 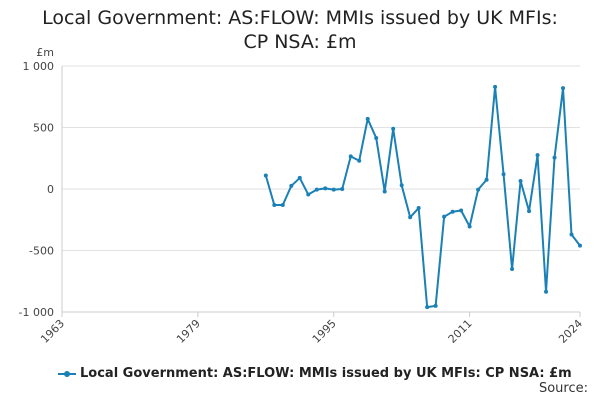 I want to click on y-tick-label: 1 000, so click(x=39, y=66).